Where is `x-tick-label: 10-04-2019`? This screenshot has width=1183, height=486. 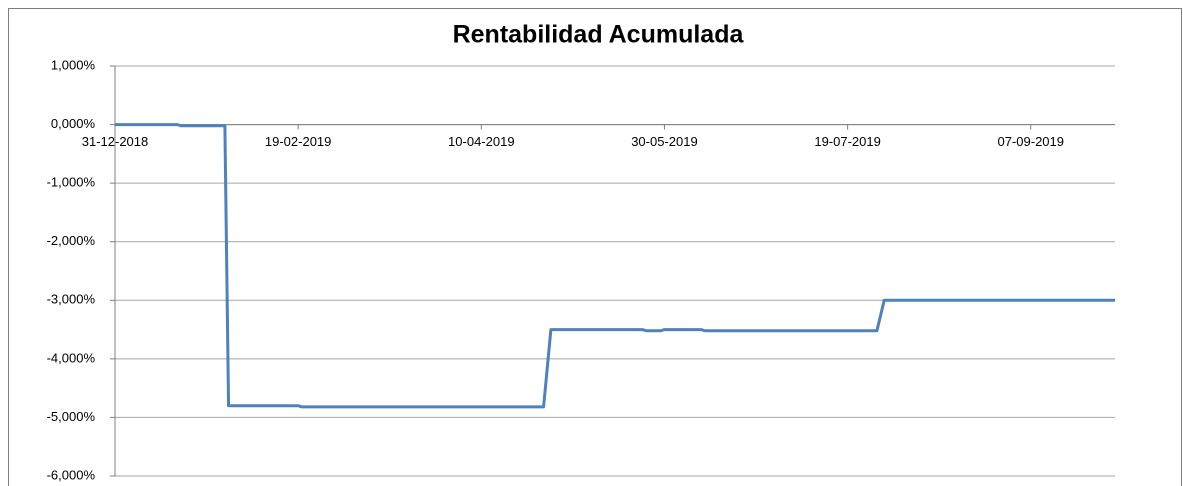 x-tick-label: 10-04-2019 is located at coordinates (481, 141).